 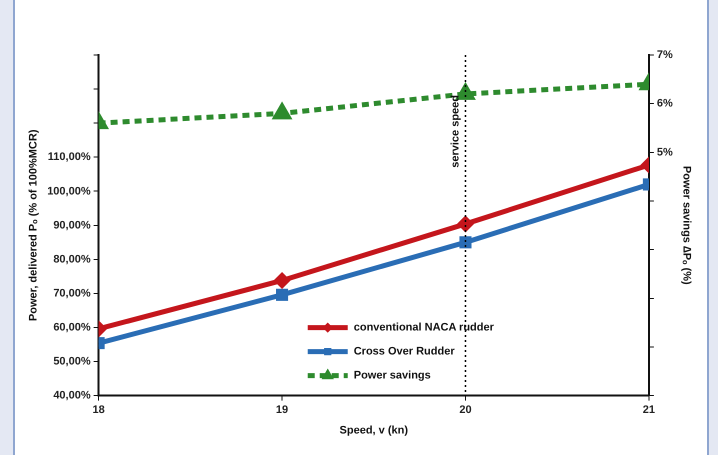 What do you see at coordinates (424, 328) in the screenshot?
I see `legend-label: conventional NACA rudder` at bounding box center [424, 328].